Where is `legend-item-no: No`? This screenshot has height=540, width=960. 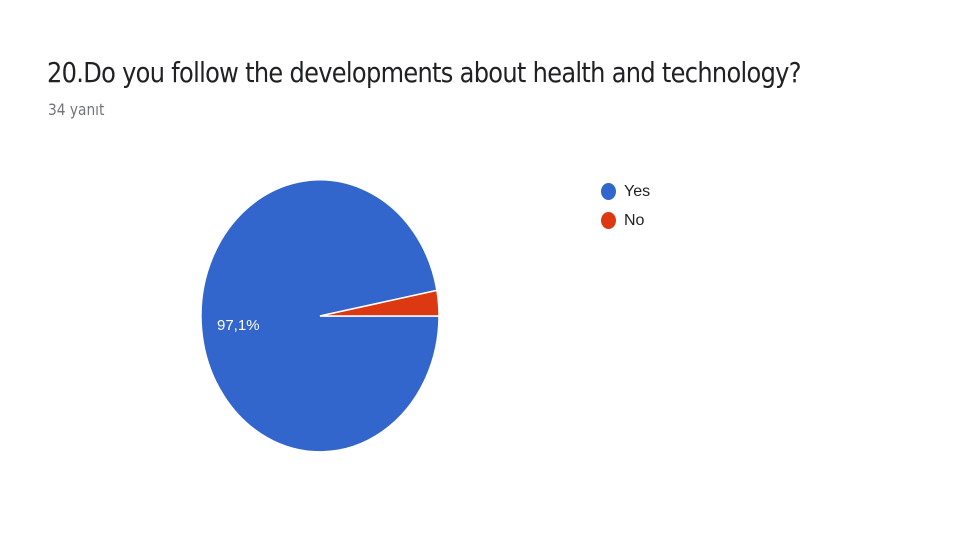
legend-item-no: No is located at coordinates (625, 220).